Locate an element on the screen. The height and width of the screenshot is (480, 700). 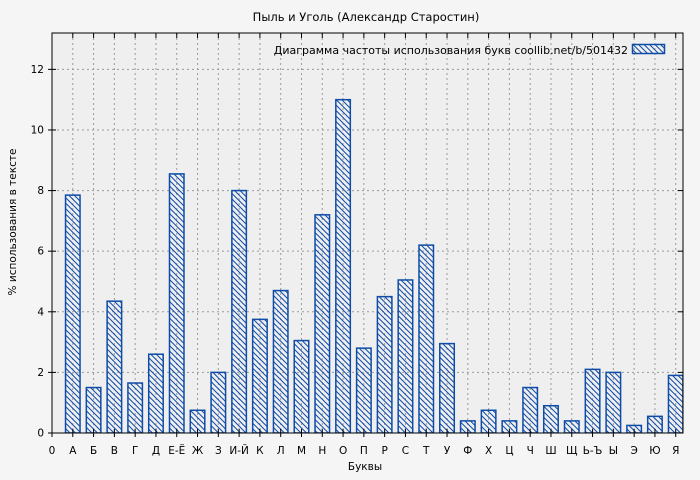
x-tick-label: Я is located at coordinates (675, 451).